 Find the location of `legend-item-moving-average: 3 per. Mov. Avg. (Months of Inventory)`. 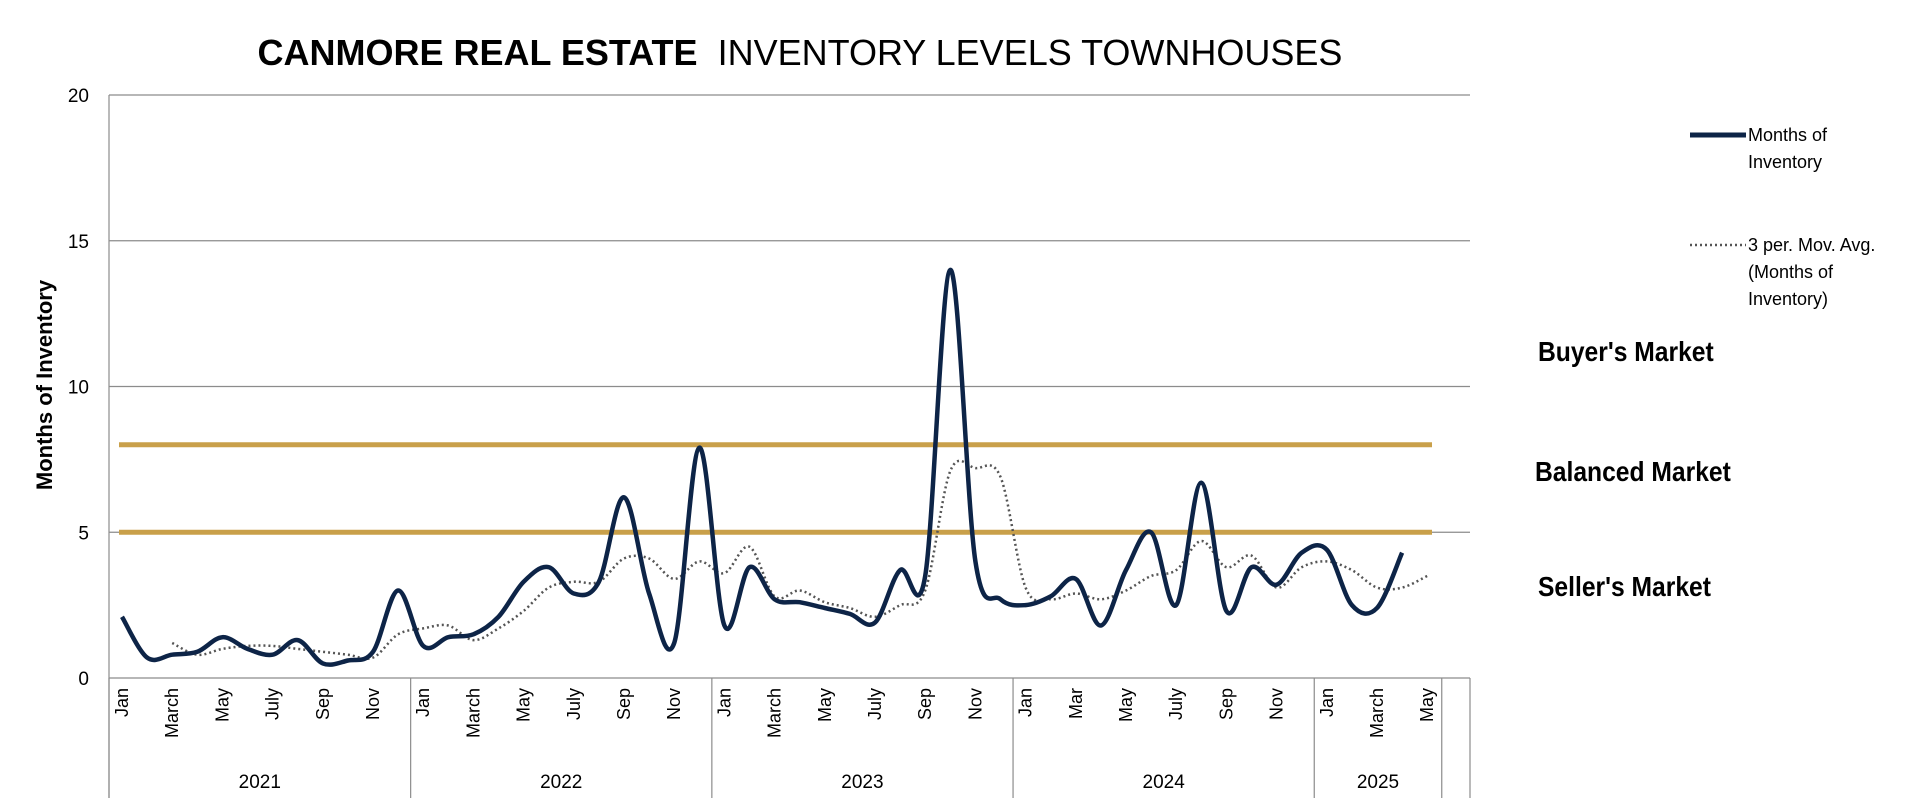

legend-item-moving-average: 3 per. Mov. Avg. (Months of Inventory) is located at coordinates (1783, 272).